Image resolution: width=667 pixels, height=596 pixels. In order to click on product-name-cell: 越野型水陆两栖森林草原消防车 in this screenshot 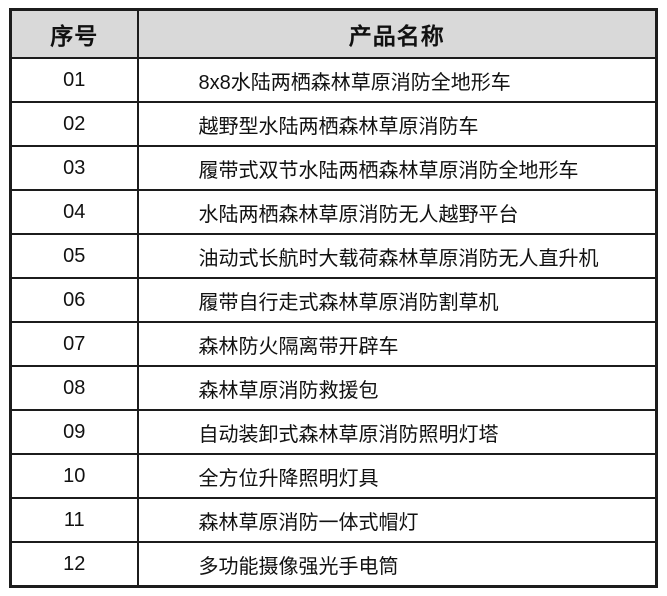, I will do `click(397, 124)`.